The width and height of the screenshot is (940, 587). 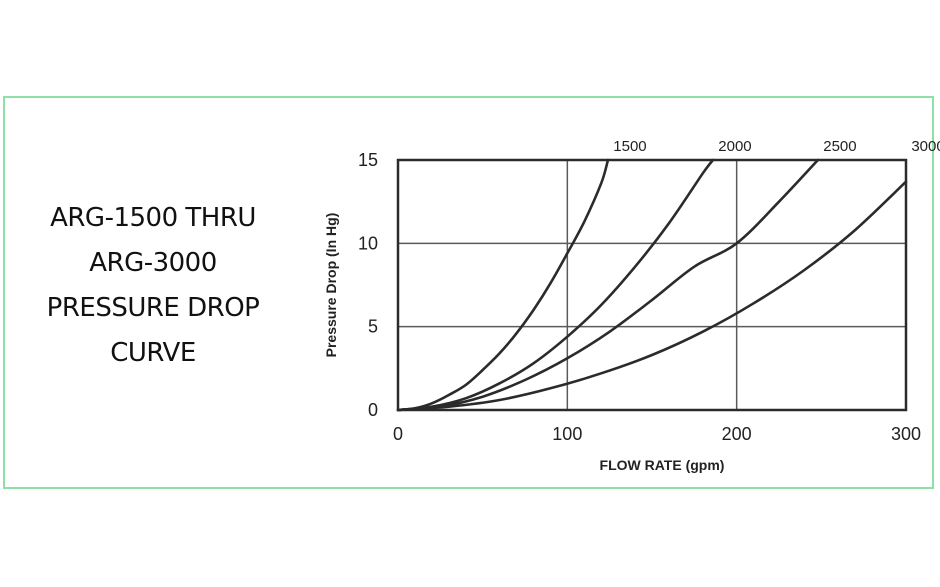 What do you see at coordinates (398, 434) in the screenshot?
I see `x-tick-label: 0` at bounding box center [398, 434].